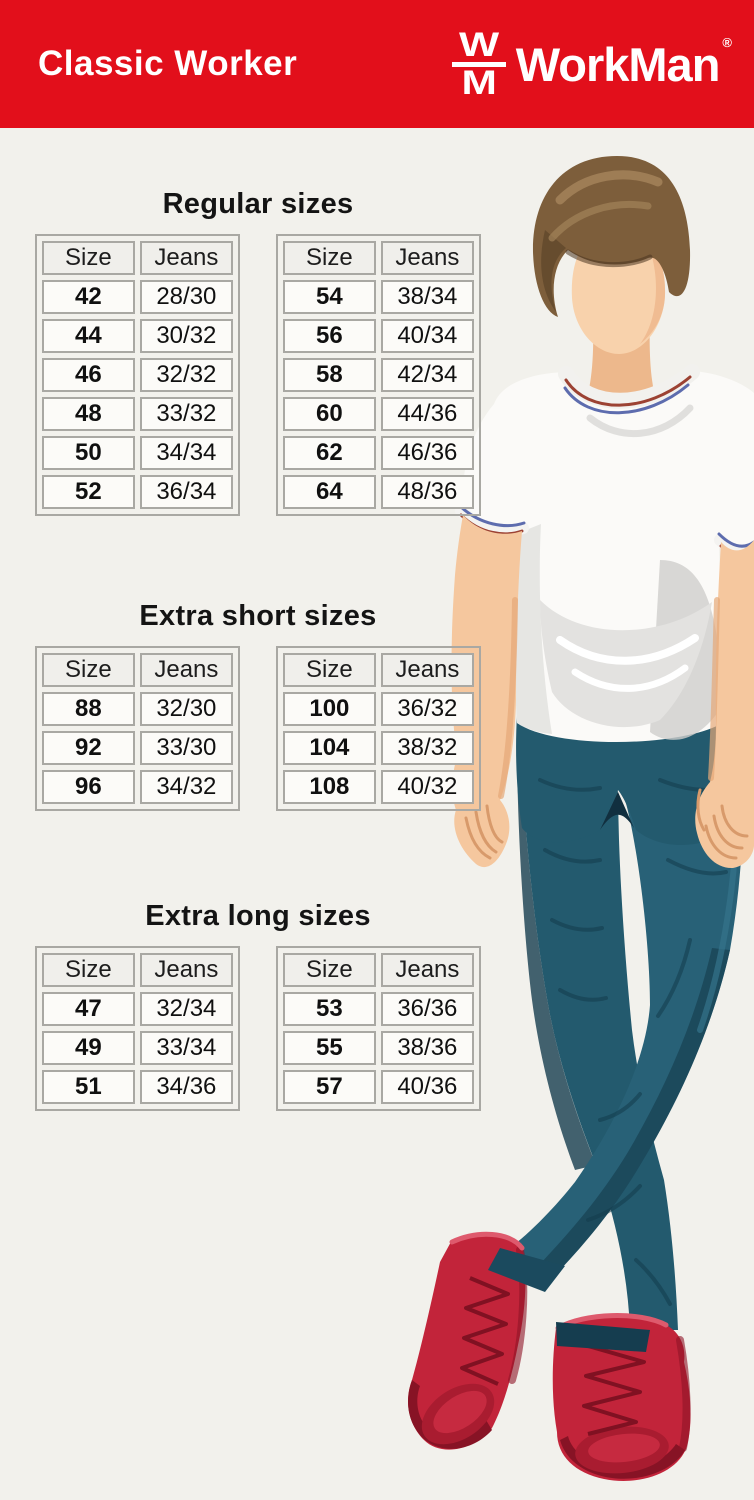 The image size is (754, 1500). I want to click on monogram-divider, so click(478, 64).